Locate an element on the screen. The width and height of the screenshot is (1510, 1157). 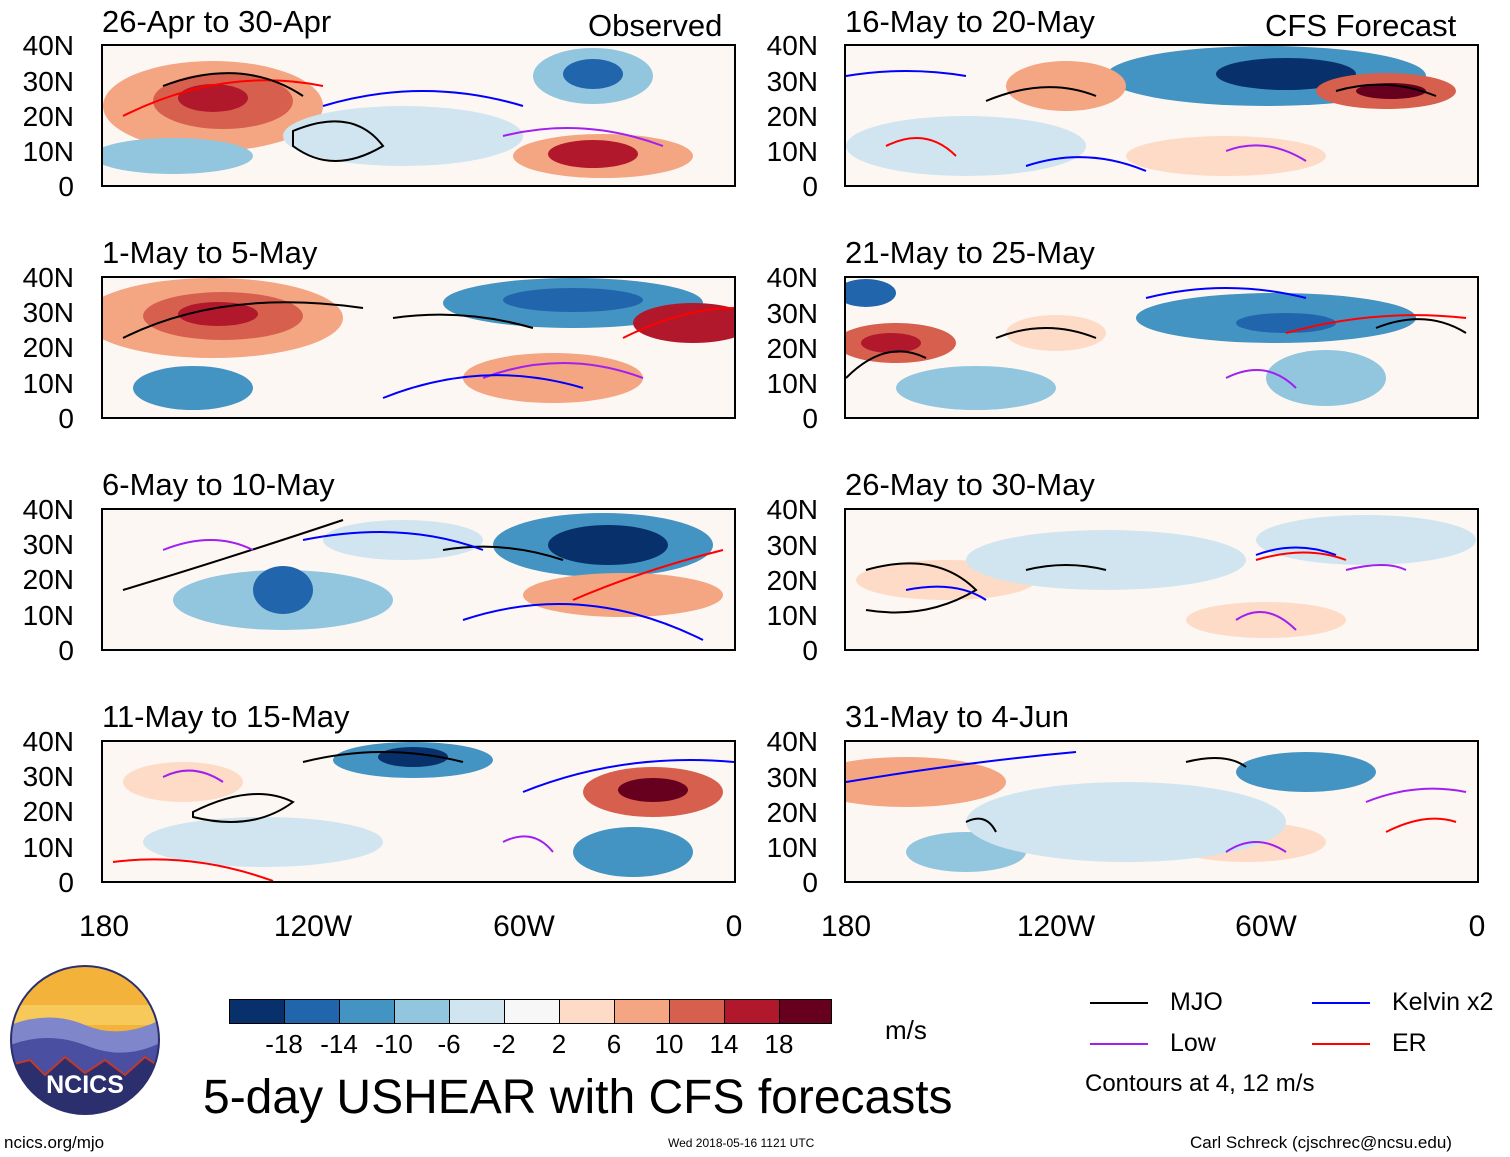
footer-timestamp: Wed 2018-05-16 1121 UTC is located at coordinates (741, 1143).